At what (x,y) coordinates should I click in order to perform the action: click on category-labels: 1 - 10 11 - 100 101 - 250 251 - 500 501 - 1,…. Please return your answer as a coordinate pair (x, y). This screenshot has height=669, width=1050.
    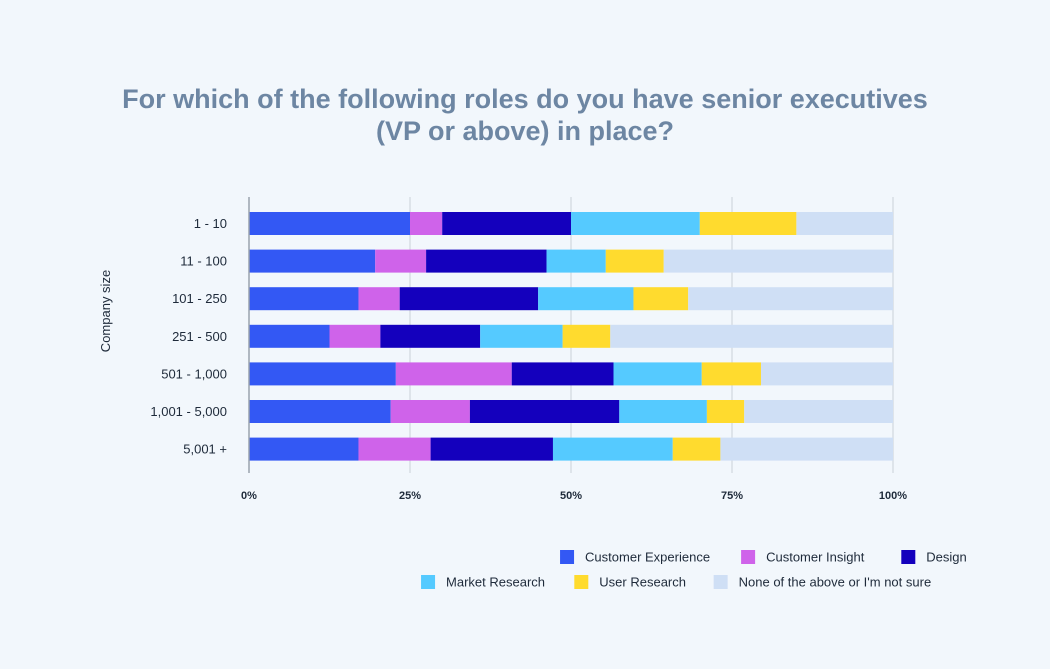
    Looking at the image, I should click on (188, 336).